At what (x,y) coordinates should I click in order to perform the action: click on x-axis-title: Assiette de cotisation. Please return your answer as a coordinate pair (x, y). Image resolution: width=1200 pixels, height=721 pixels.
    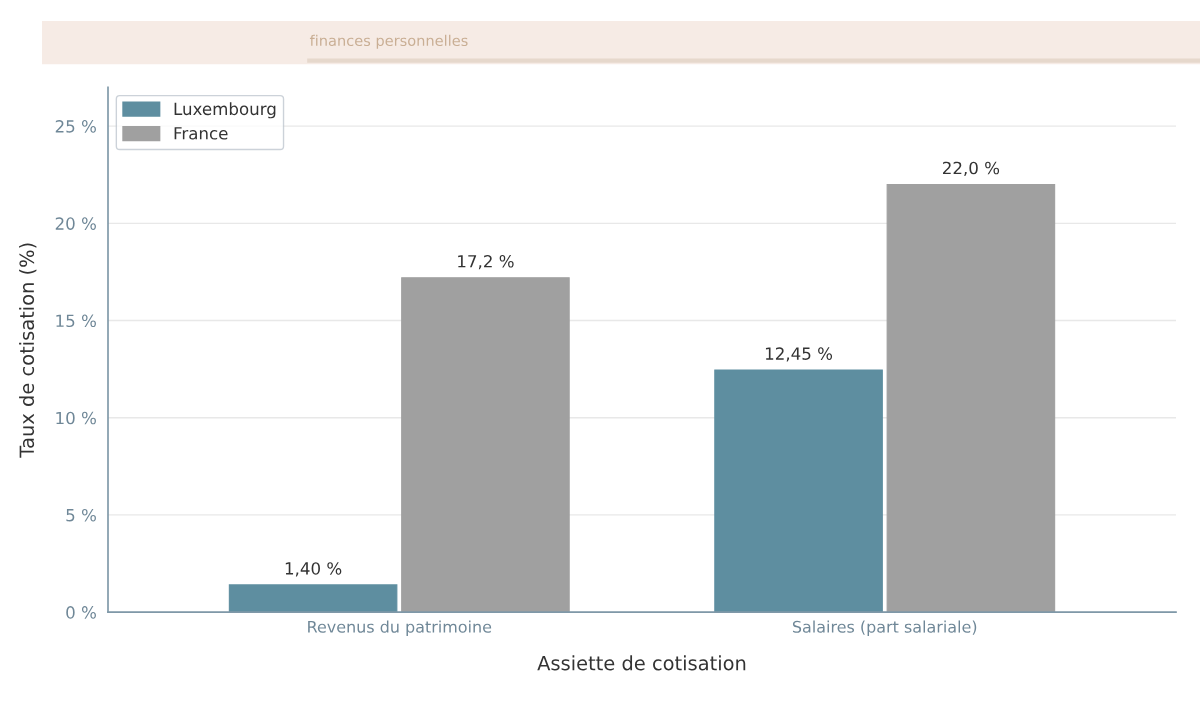
    Looking at the image, I should click on (641, 663).